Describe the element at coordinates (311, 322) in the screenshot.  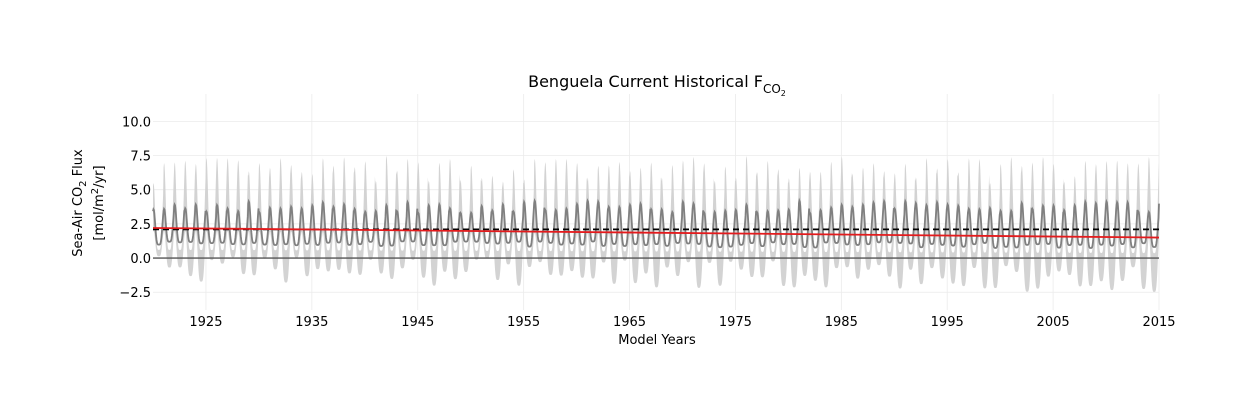
I see `x-tick-label-1: 1935` at that location.